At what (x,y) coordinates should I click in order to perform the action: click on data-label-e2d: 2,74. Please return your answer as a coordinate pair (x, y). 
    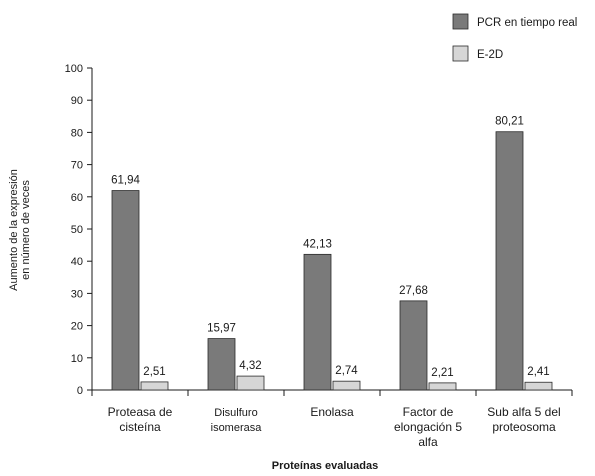
    Looking at the image, I should click on (346, 371).